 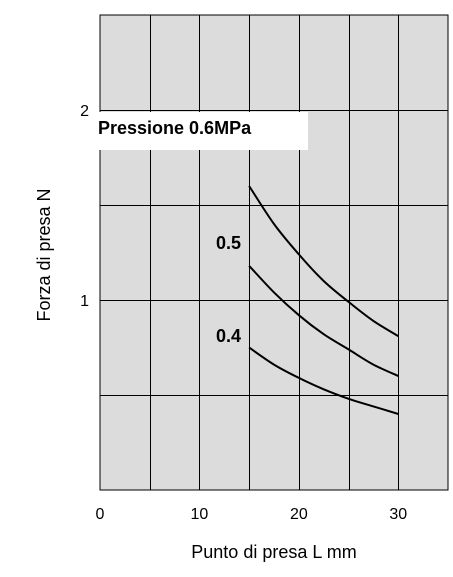 I want to click on x-axis-label: Punto di presa L mm, so click(x=273, y=552).